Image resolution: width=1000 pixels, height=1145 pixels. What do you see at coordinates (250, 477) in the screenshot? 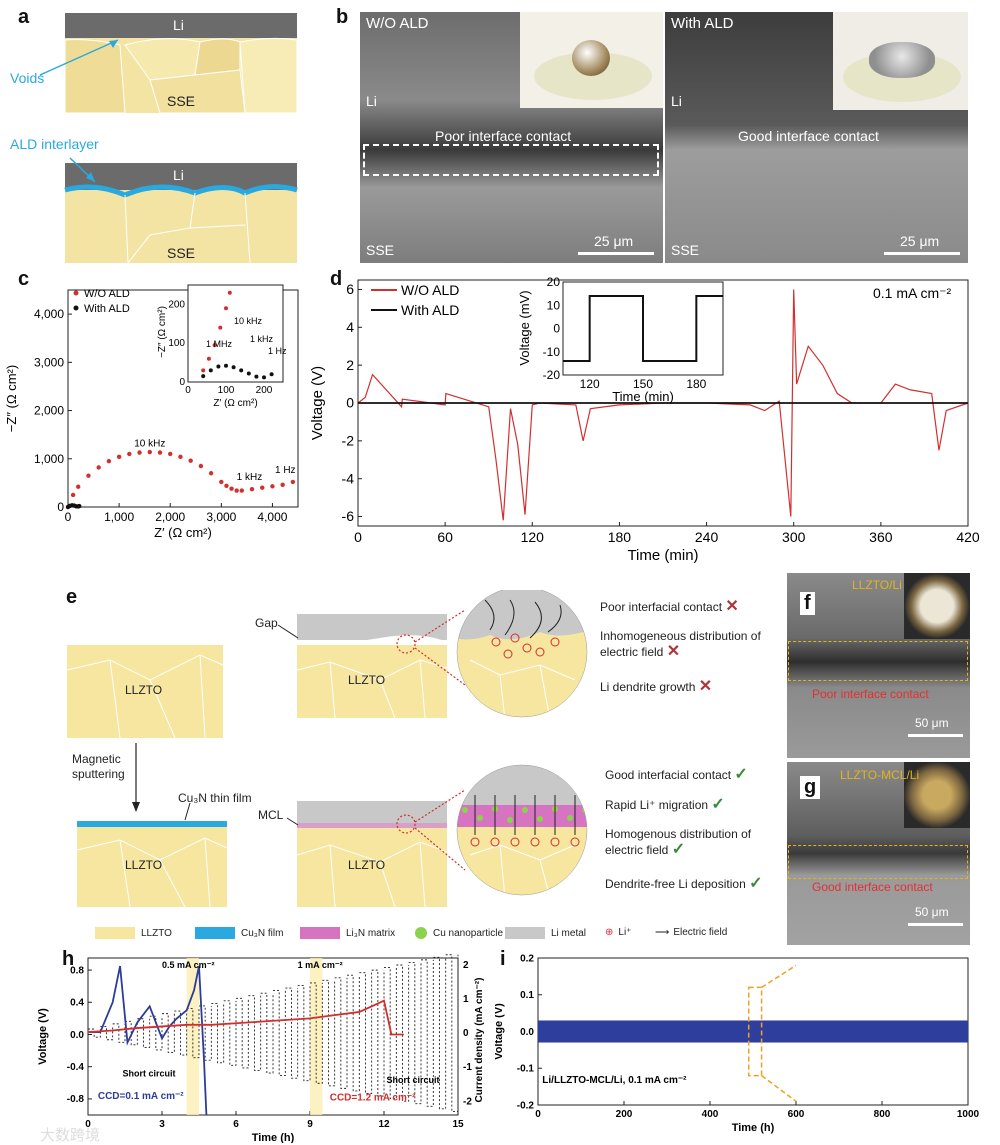
I see `annot-1khz: 1 kHz` at bounding box center [250, 477].